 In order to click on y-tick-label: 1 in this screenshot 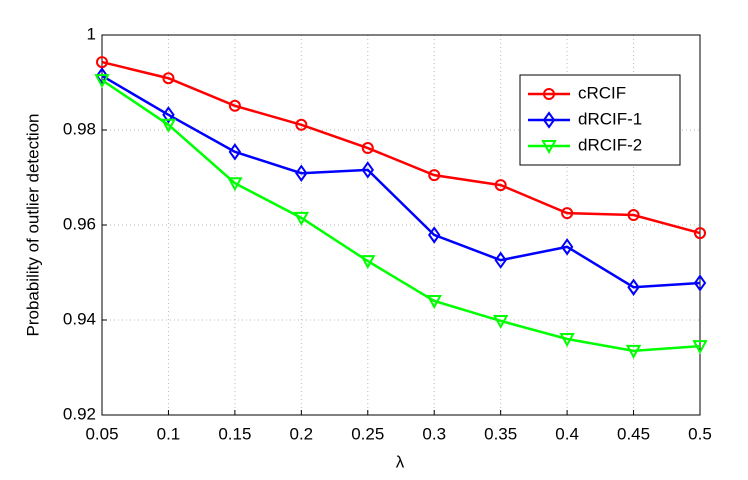, I will do `click(91, 33)`.